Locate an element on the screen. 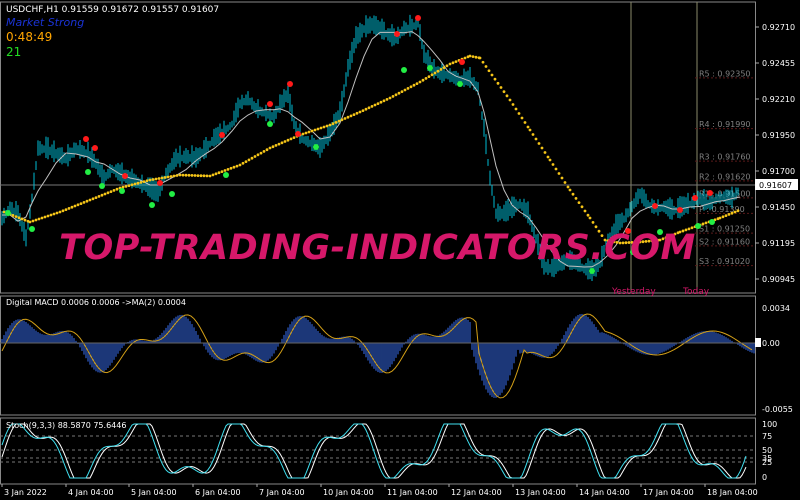 This screenshot has width=800, height=500. time-tick-label: 14 Jan 04:00 is located at coordinates (604, 492).